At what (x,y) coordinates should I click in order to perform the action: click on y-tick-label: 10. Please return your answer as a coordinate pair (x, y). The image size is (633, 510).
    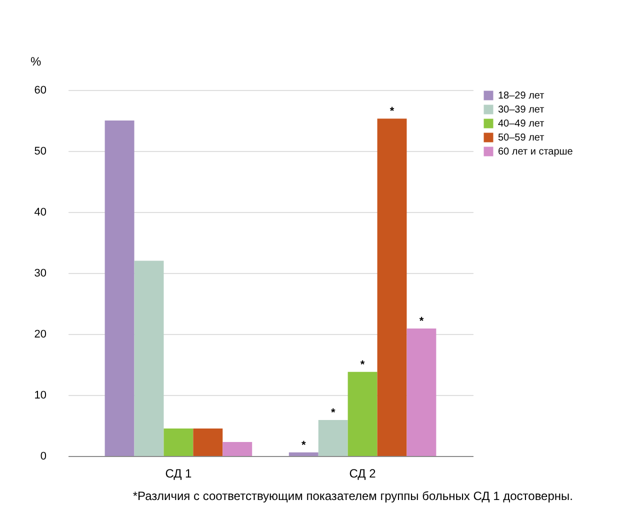
    Looking at the image, I should click on (40, 396).